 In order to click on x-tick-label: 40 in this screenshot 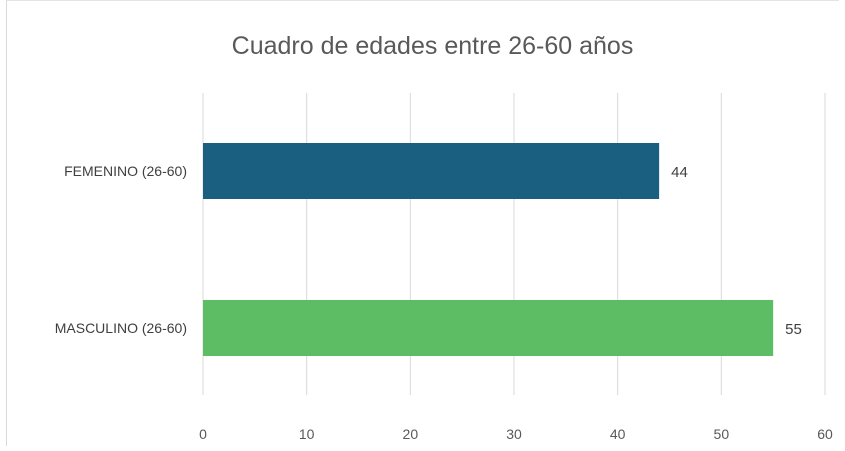, I will do `click(618, 434)`.